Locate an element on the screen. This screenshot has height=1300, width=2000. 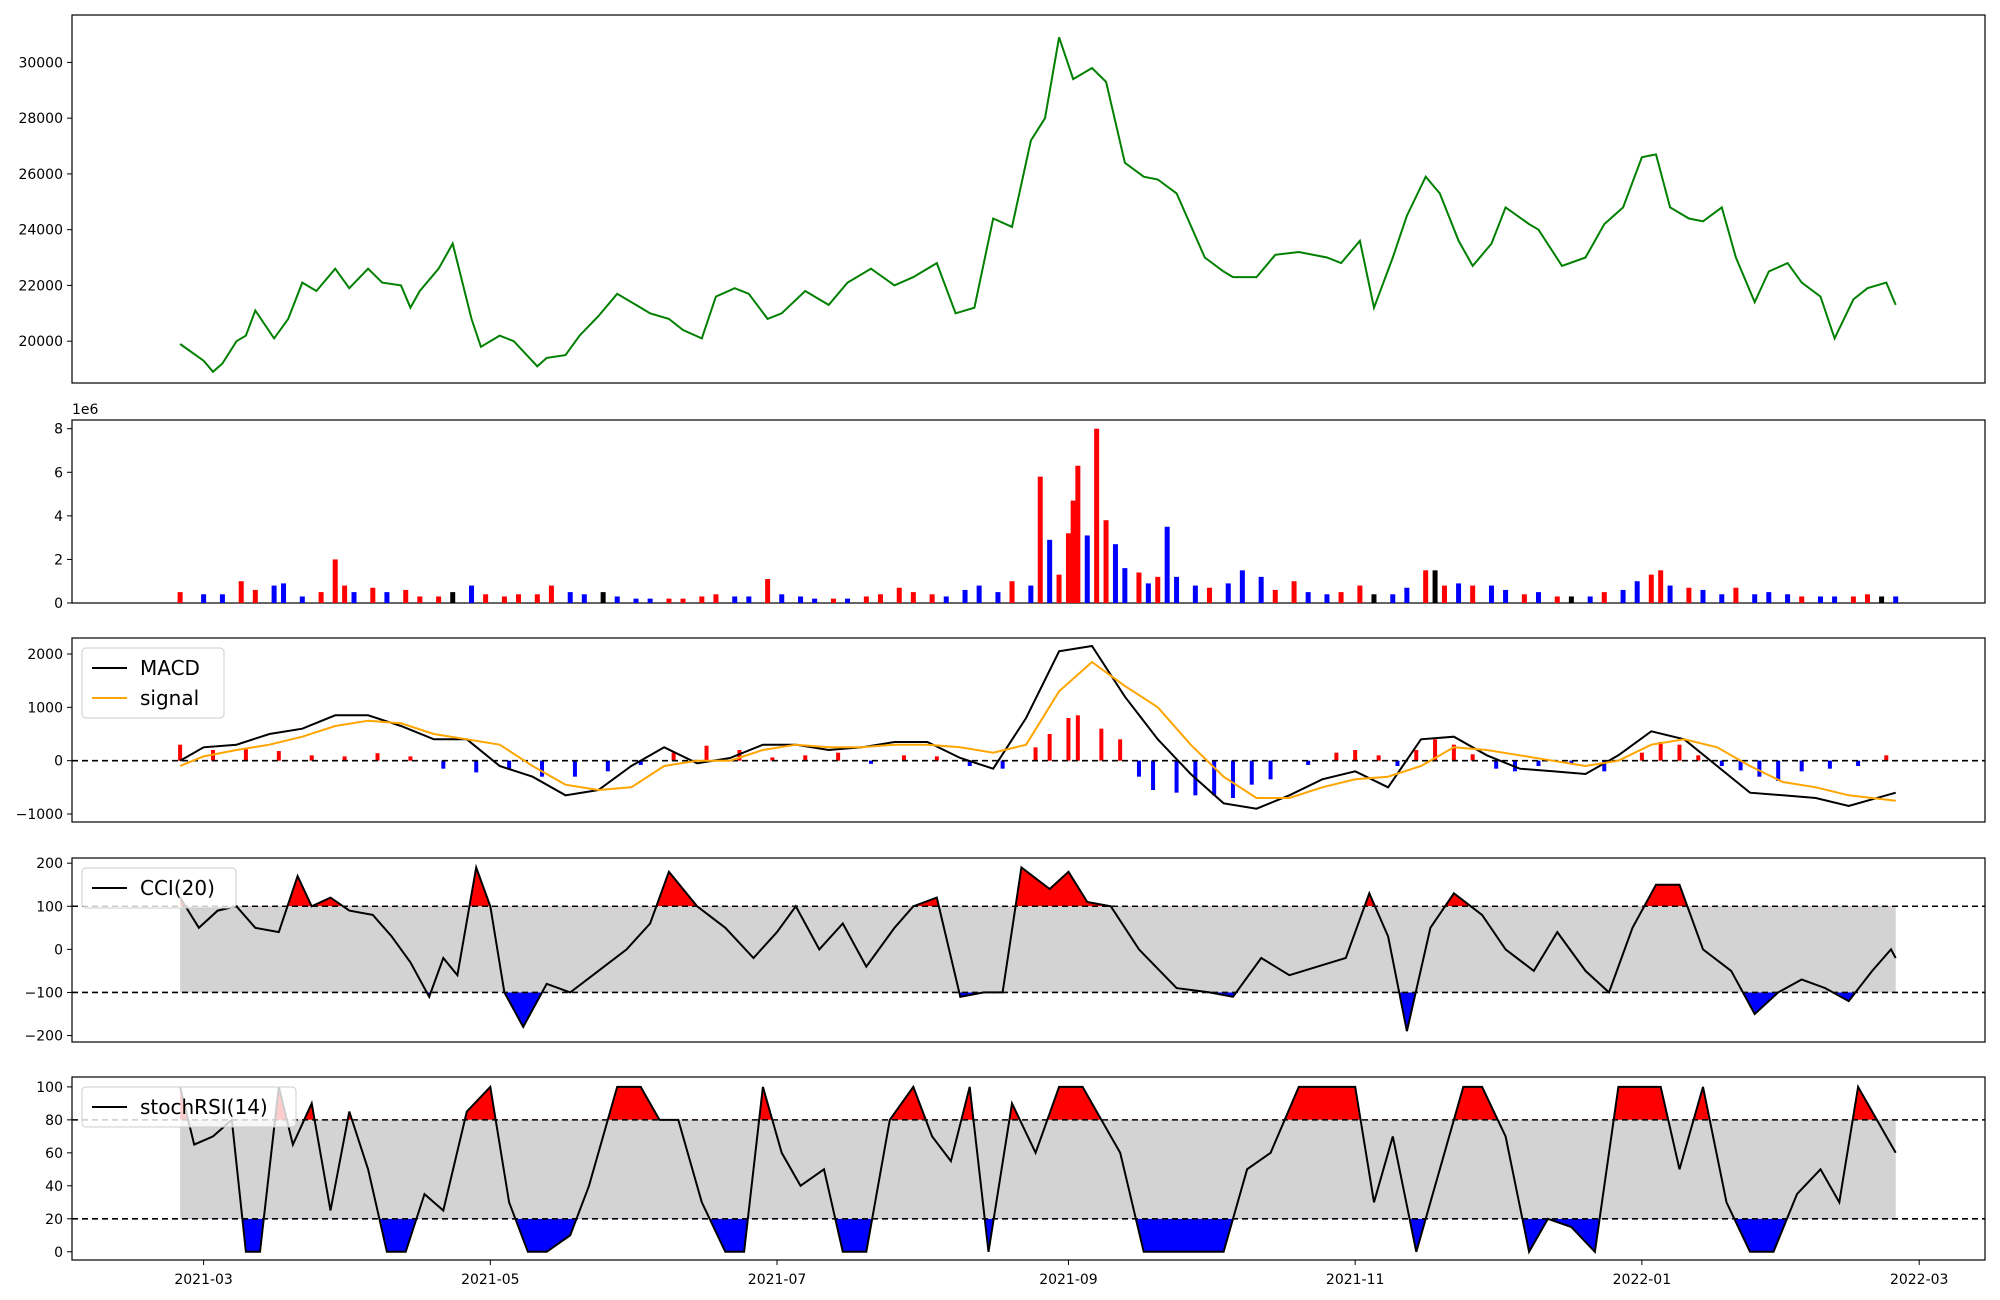
volume-ytick-label: 4 is located at coordinates (58, 517).